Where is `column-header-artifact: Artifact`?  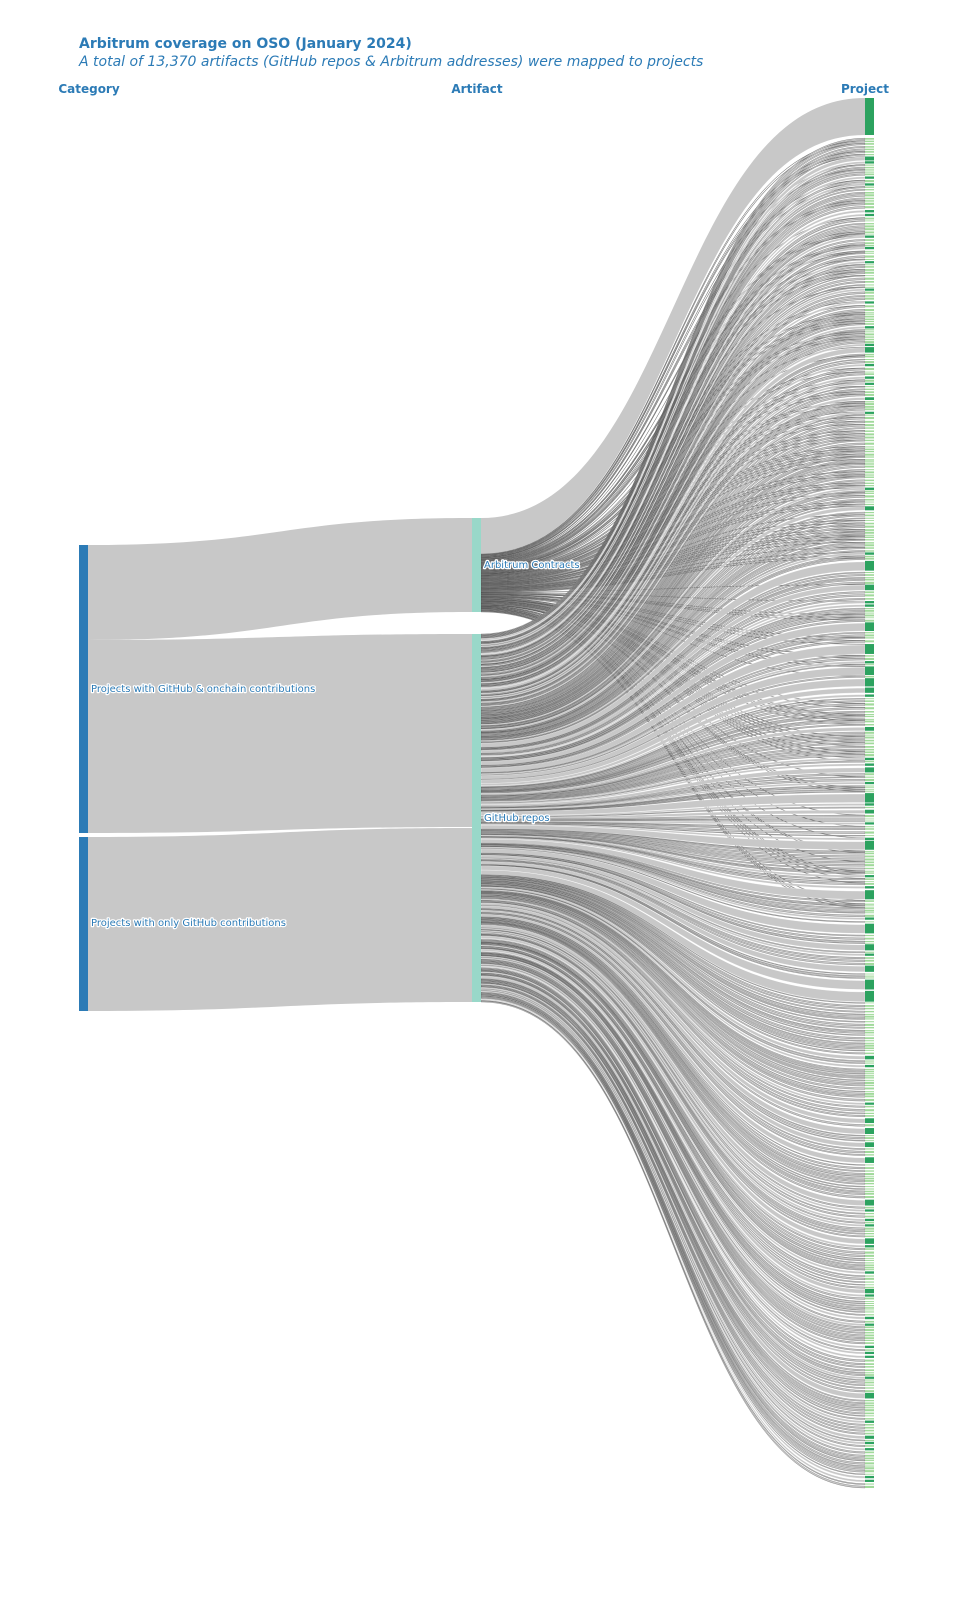 column-header-artifact: Artifact is located at coordinates (477, 89).